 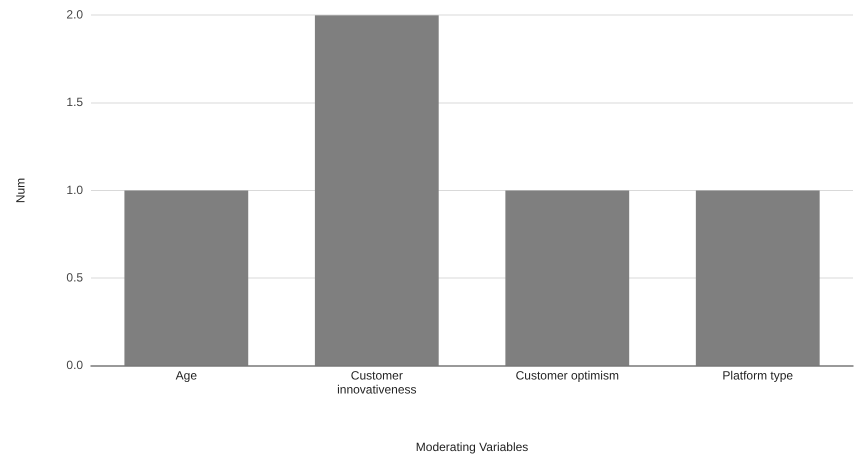 What do you see at coordinates (75, 277) in the screenshot?
I see `y-tick-label: 0.5` at bounding box center [75, 277].